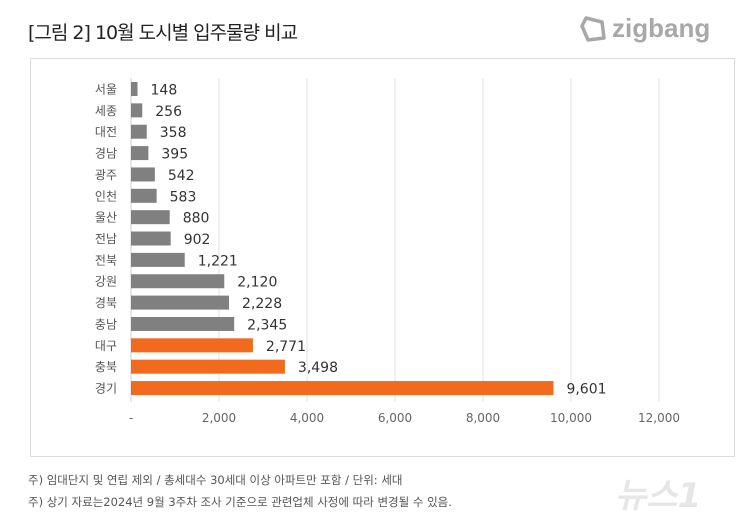  What do you see at coordinates (658, 496) in the screenshot?
I see `news1-watermark: 뉴스1` at bounding box center [658, 496].